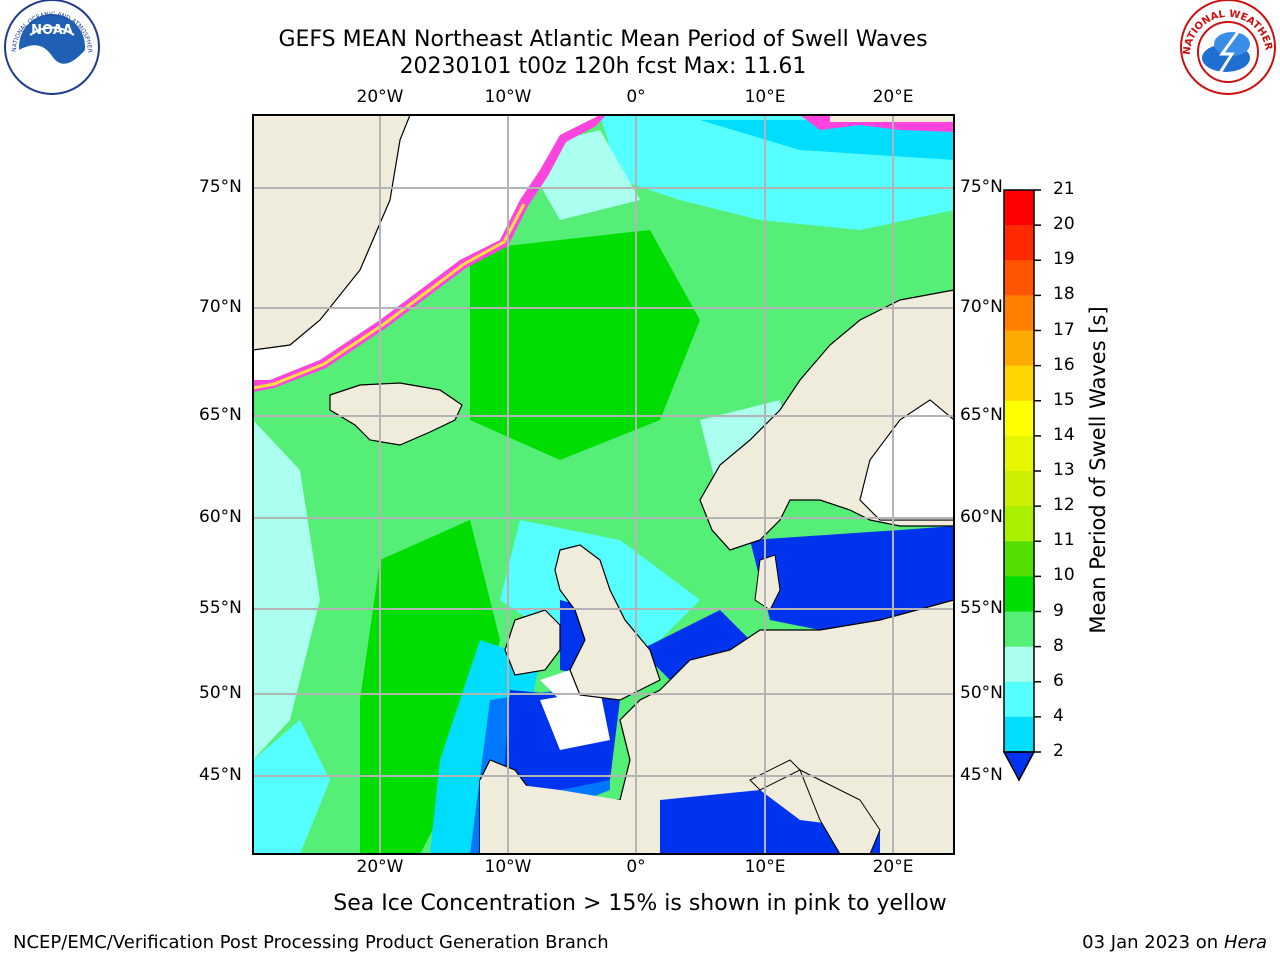 This screenshot has width=1280, height=960. I want to click on map-subtitle: 20230101 t00z 120h fcst Max: 11.61, so click(603, 66).